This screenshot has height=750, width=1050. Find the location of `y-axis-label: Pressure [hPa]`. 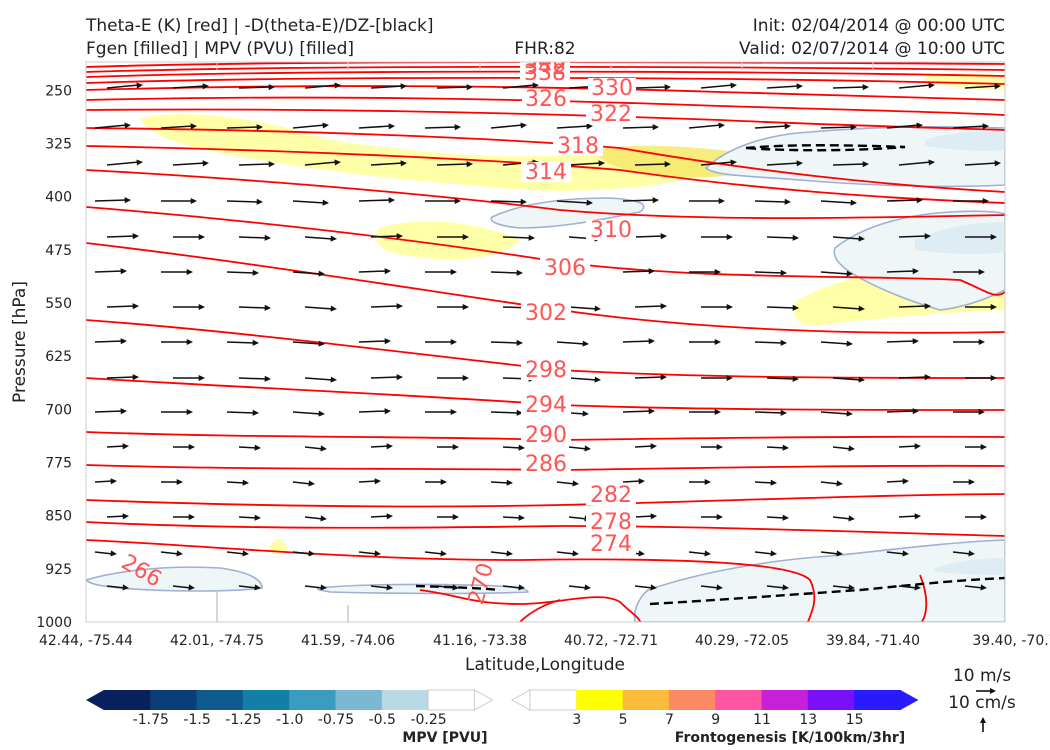

y-axis-label: Pressure [hPa] is located at coordinates (20, 342).